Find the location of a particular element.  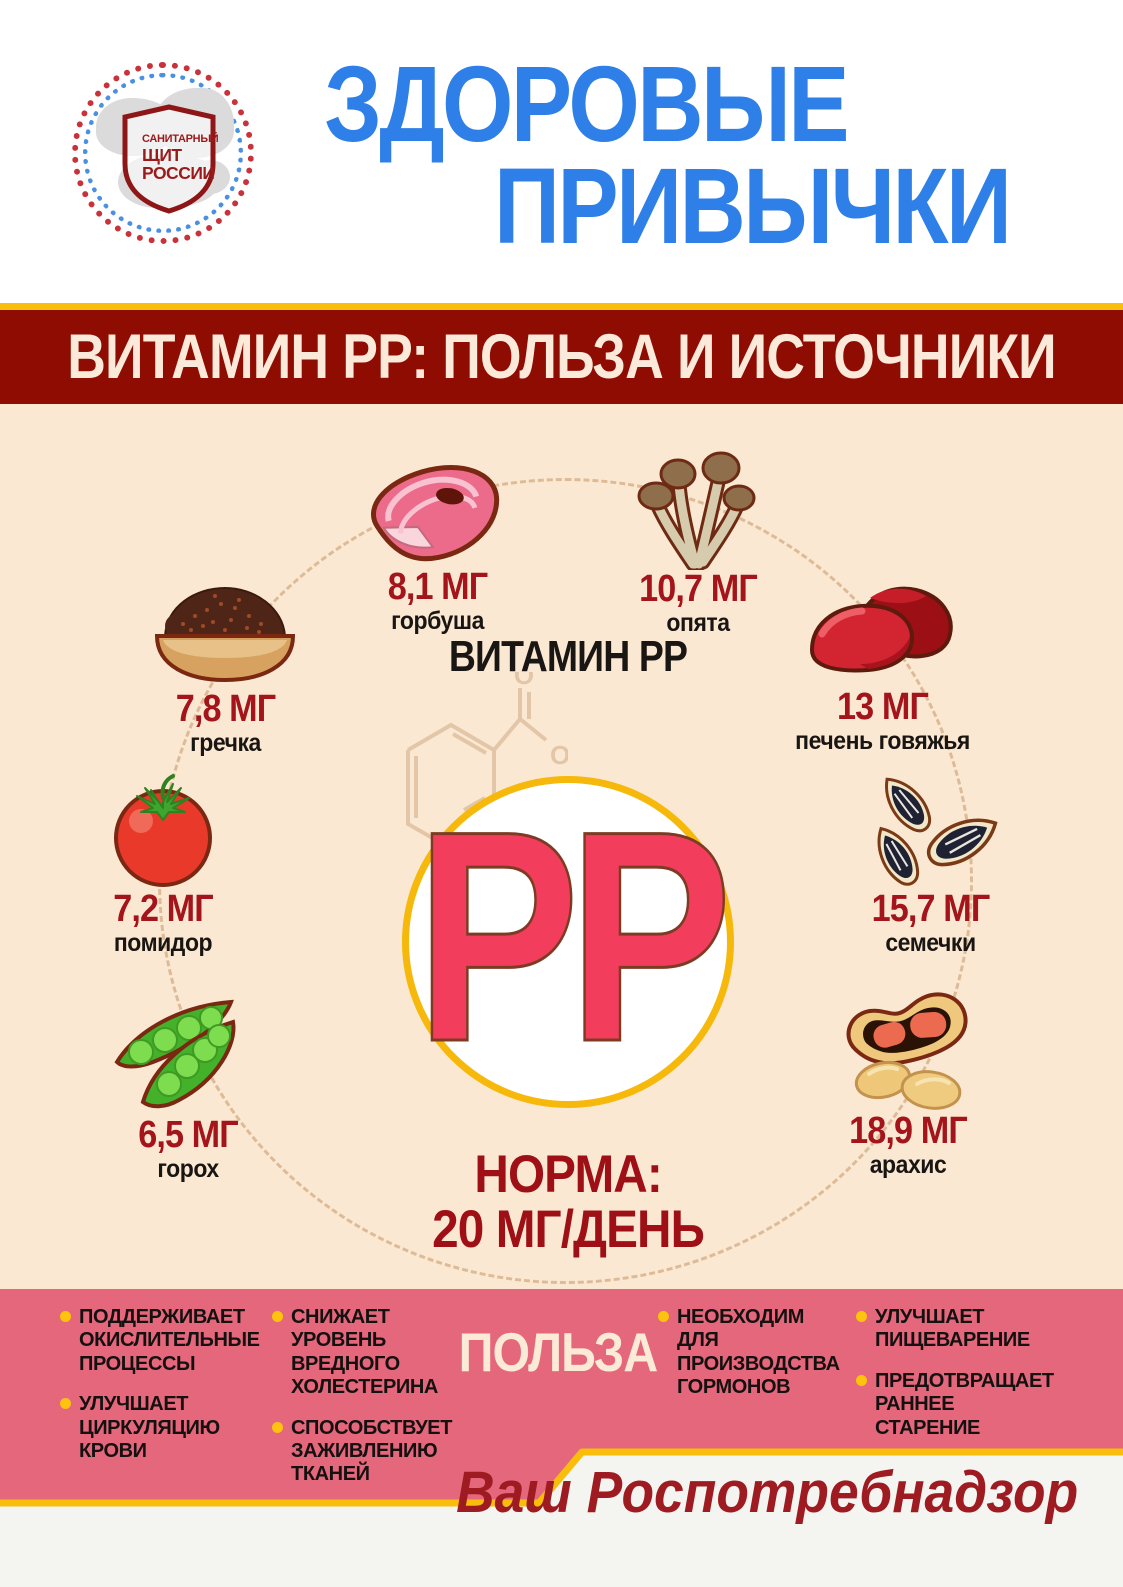

rospotrebnadzor-slogan: Ваш Роспотребнадзор is located at coordinates (766, 1492).